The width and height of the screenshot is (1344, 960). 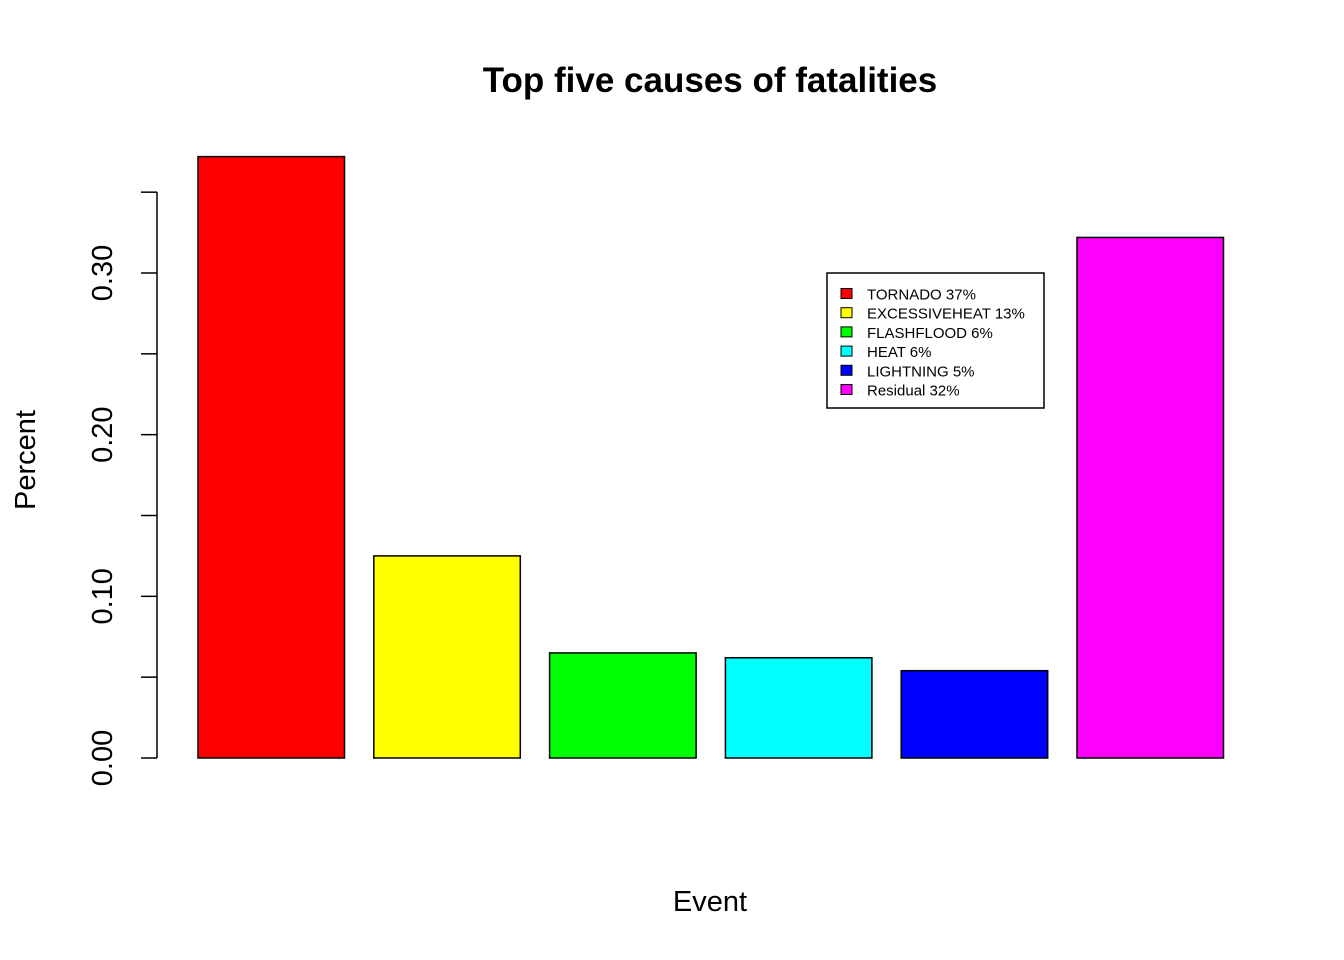 I want to click on legend-box, so click(x=935, y=340).